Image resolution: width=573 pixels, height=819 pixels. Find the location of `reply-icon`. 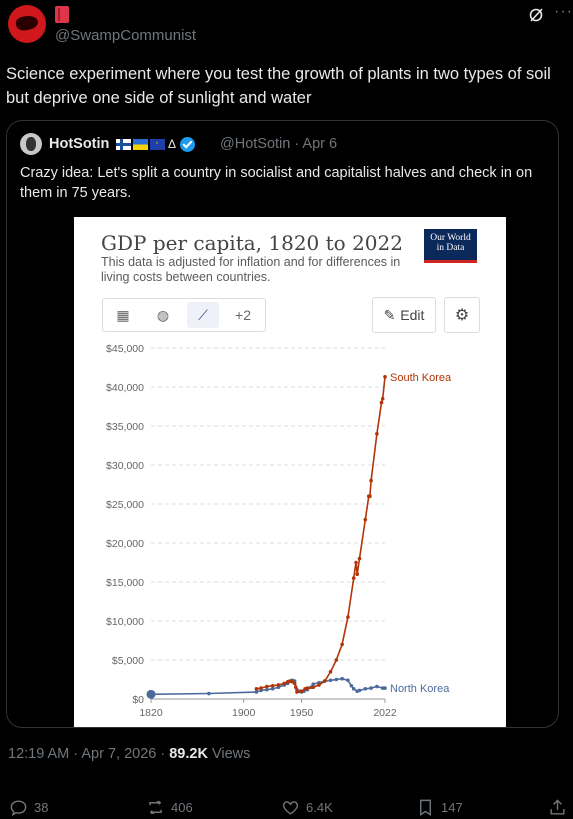

reply-icon is located at coordinates (18, 808).